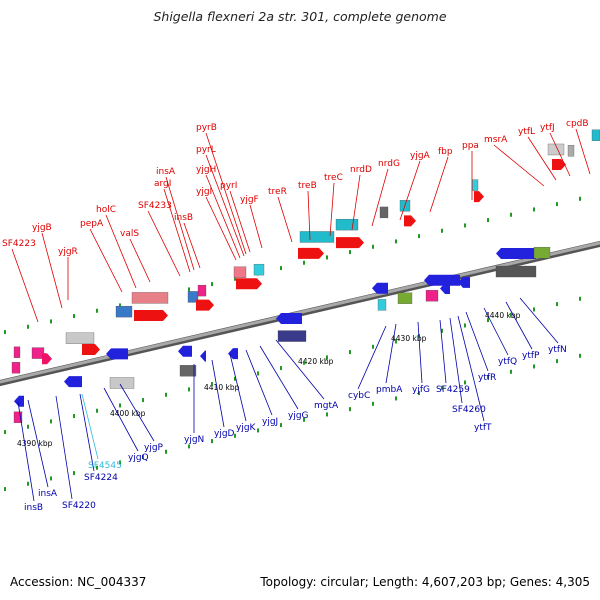  I want to click on fwd-gene-label-argi: argI, so click(162, 184).